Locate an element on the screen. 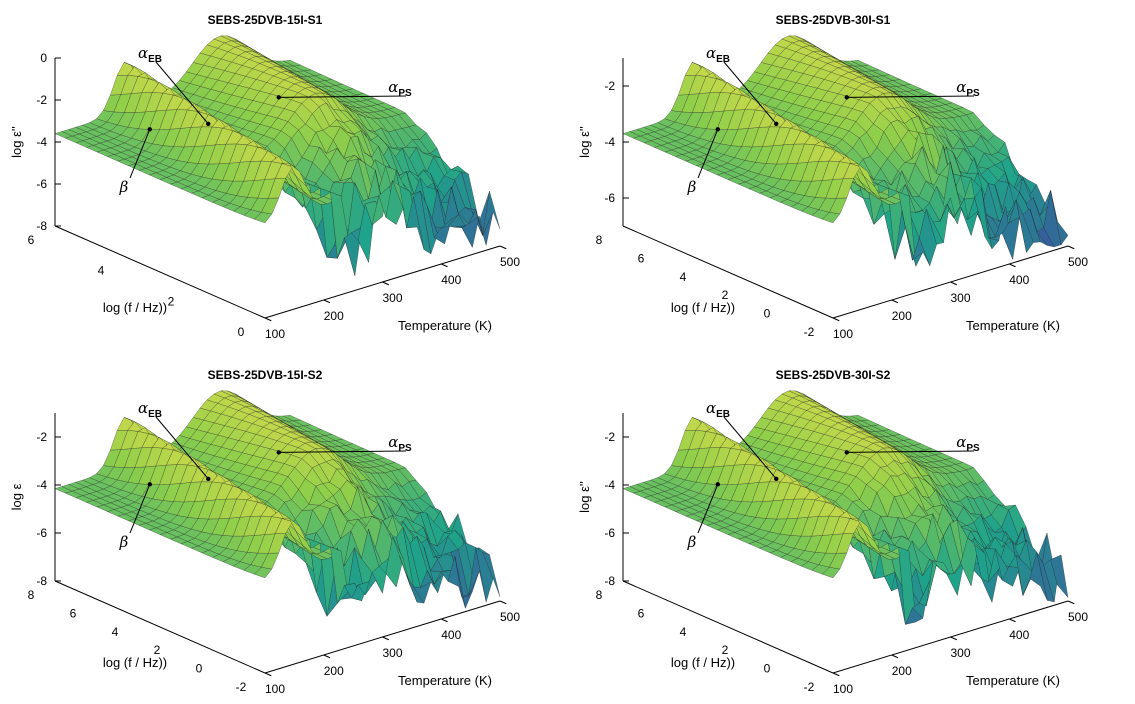 This screenshot has height=704, width=1135. chart-title: SEBS-25DVB-15I-S1 is located at coordinates (265, 20).